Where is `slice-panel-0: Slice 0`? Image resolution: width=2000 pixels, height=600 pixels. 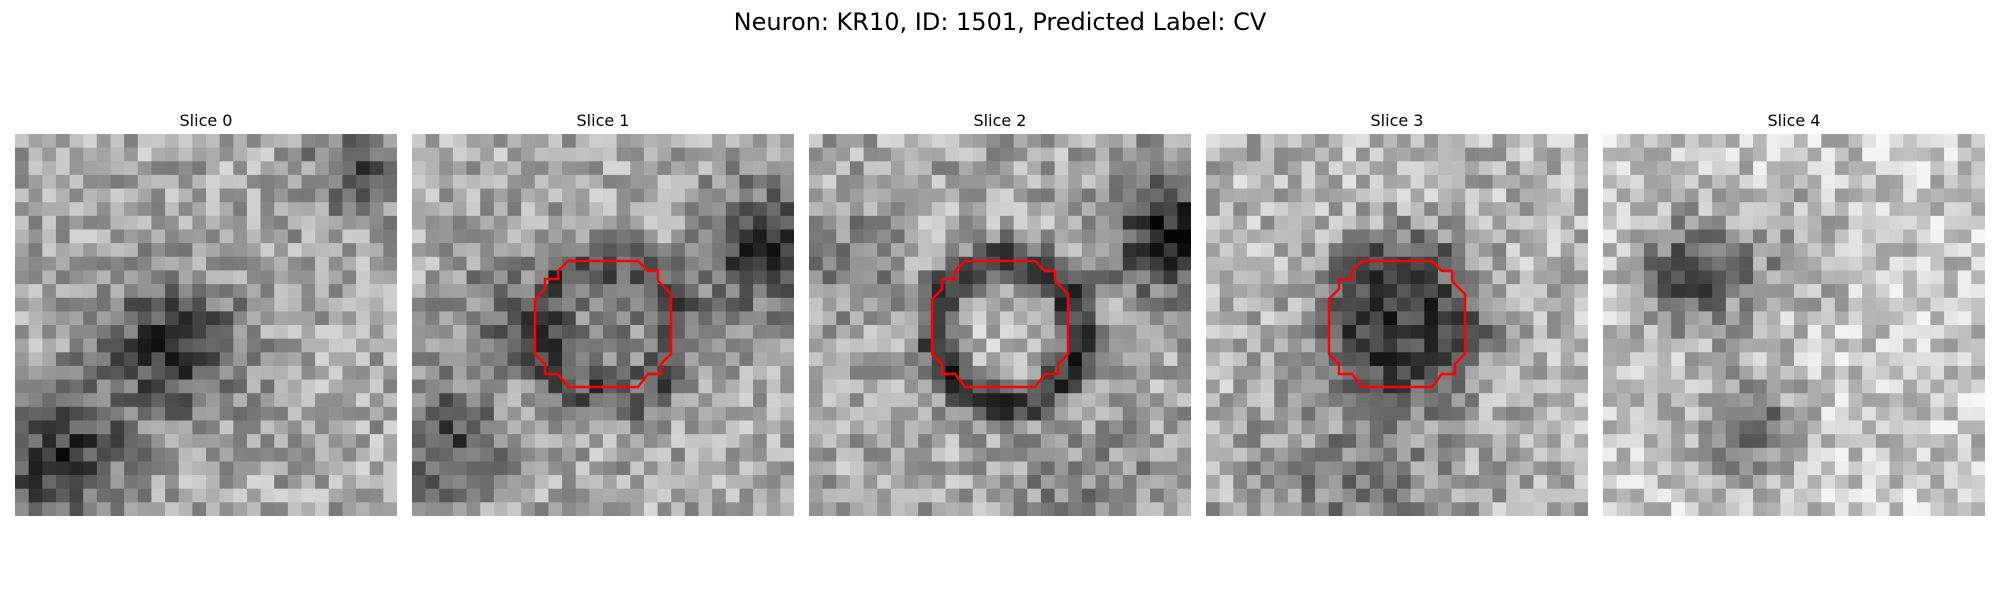
slice-panel-0: Slice 0 is located at coordinates (206, 312).